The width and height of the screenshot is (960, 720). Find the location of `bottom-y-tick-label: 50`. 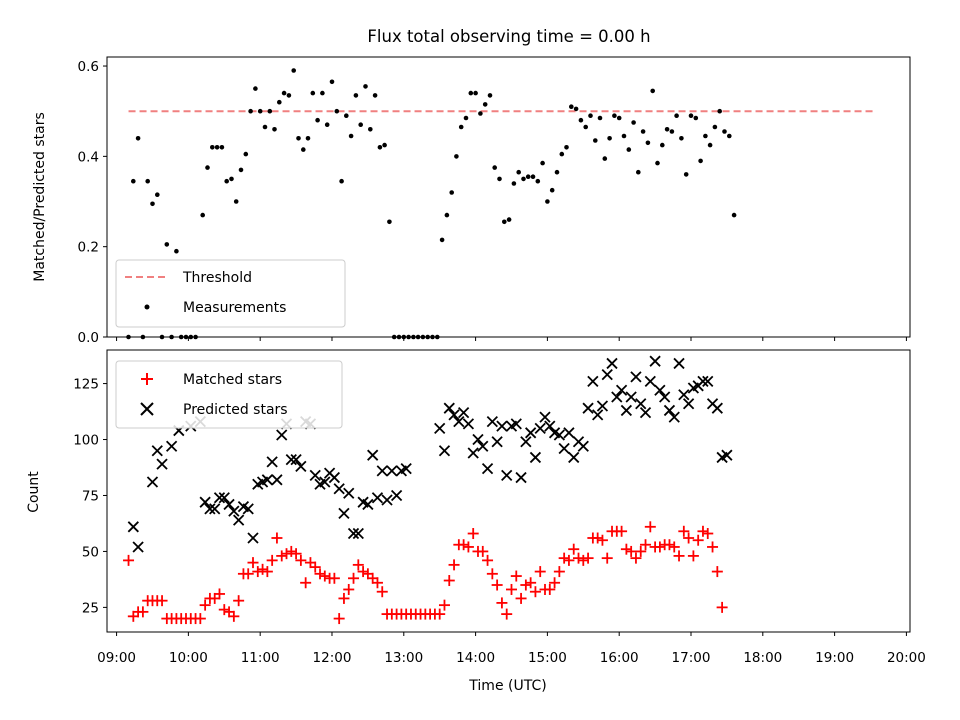

bottom-y-tick-label: 50 is located at coordinates (90, 552).